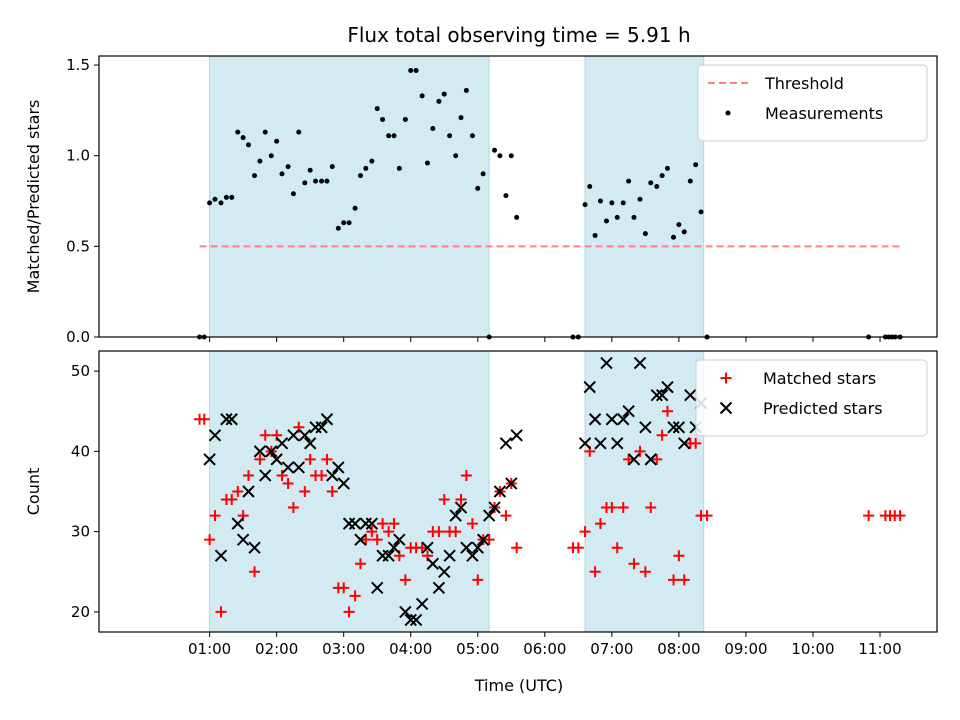  I want to click on y-tick-label-2: 40, so click(80, 451).